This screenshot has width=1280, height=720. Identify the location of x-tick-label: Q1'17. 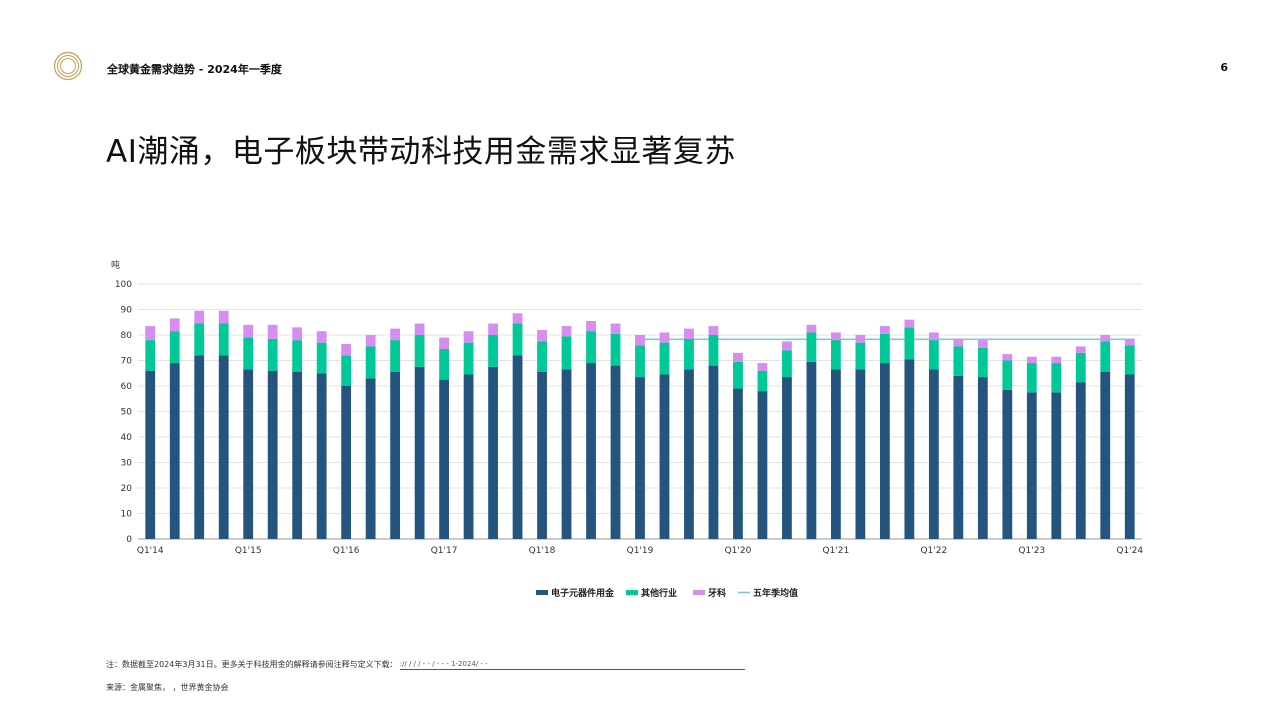
(444, 551).